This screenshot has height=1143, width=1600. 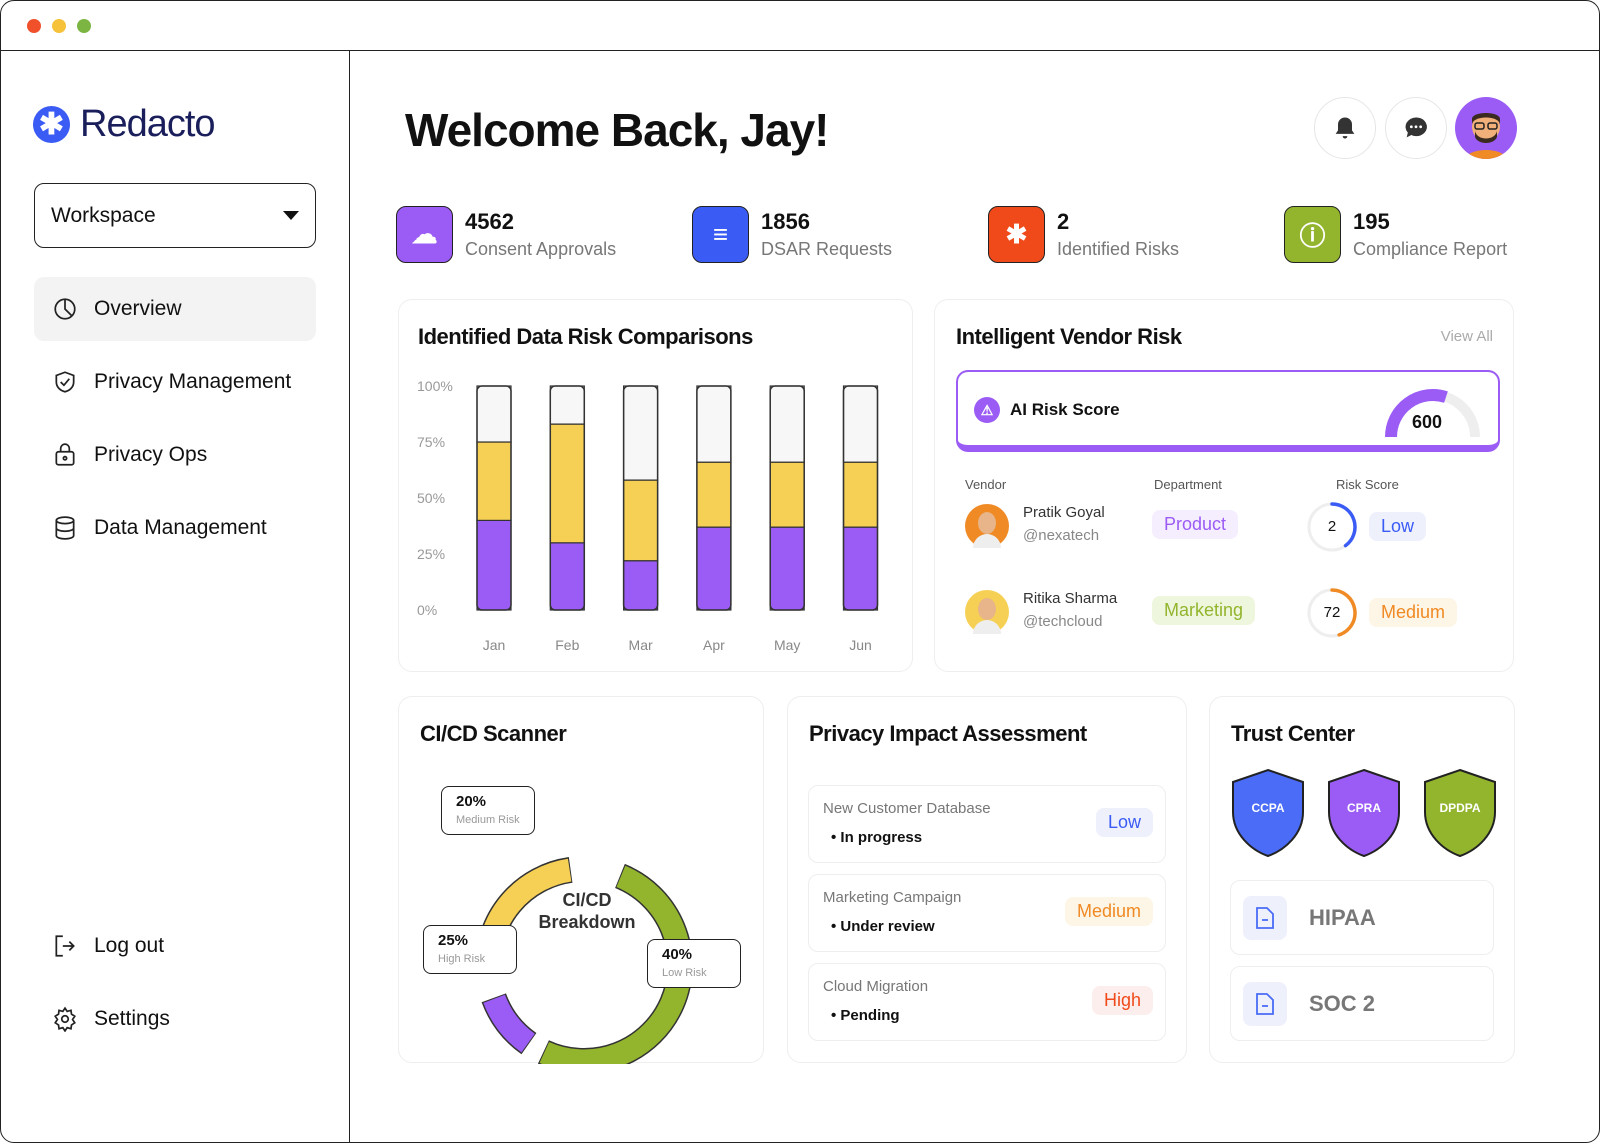 I want to click on compliance-shield-ccpa: CCPA, so click(x=1268, y=815).